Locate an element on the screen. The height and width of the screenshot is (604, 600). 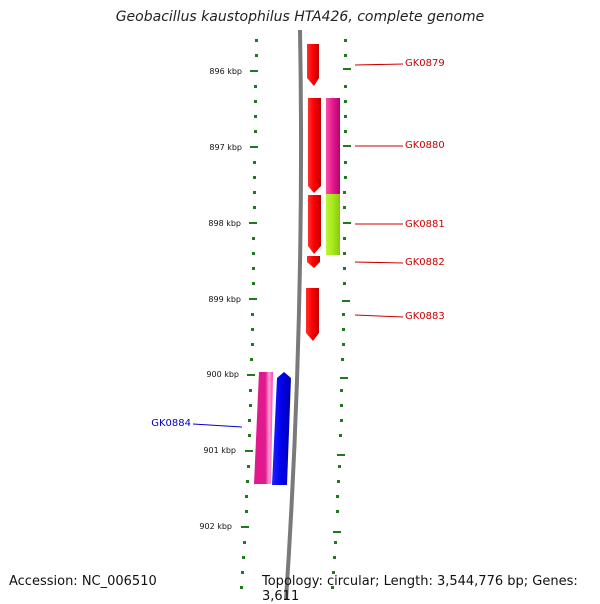
forward-gene-GK0880 is located at coordinates (324, 146).